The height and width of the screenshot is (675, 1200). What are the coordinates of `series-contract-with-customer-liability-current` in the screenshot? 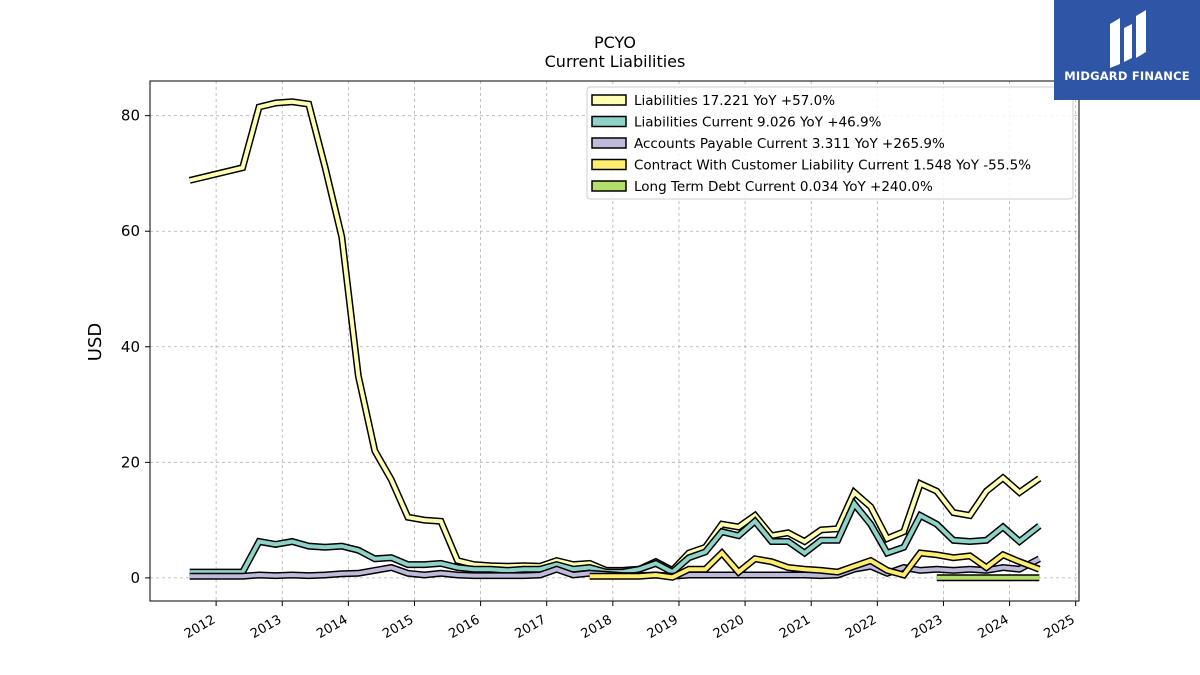 It's located at (815, 564).